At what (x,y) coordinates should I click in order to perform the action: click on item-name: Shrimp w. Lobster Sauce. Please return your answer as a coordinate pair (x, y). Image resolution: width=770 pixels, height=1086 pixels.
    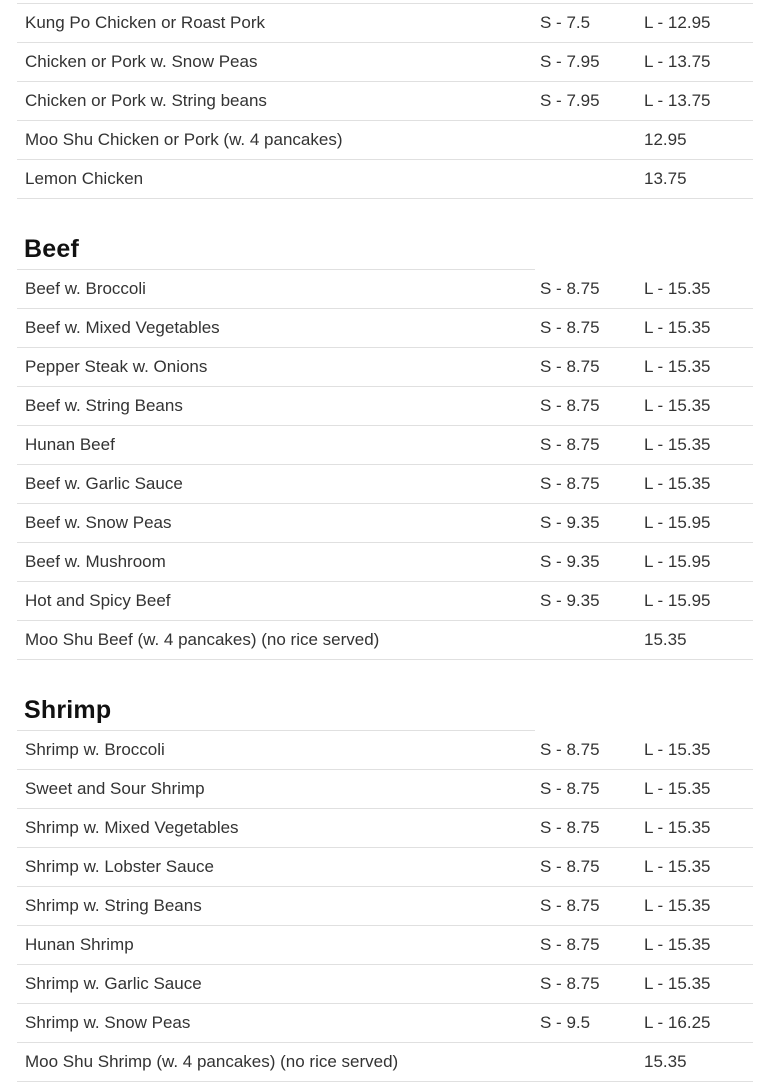
    Looking at the image, I should click on (119, 866).